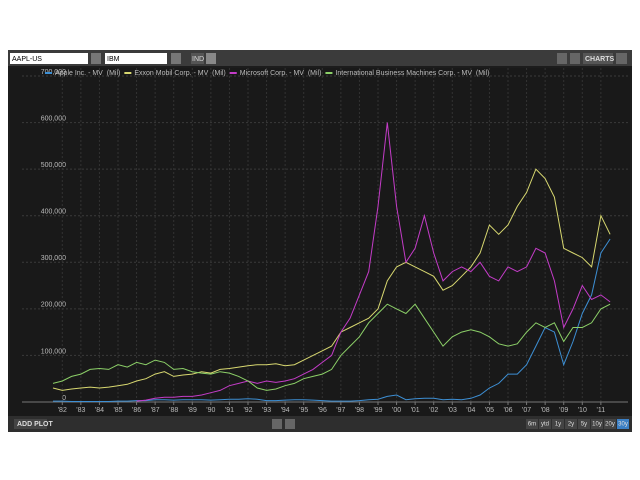 This screenshot has width=640, height=480. I want to click on add-plot-button, so click(30, 424).